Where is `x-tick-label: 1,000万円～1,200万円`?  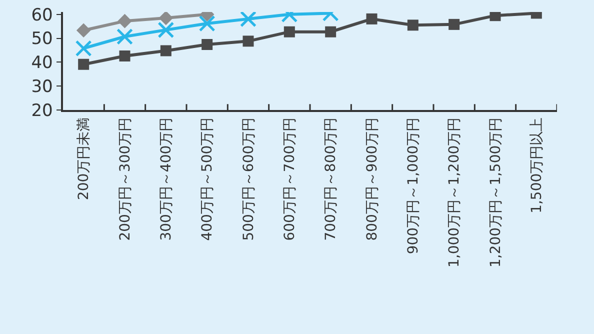
x-tick-label: 1,000万円～1,200万円 is located at coordinates (454, 192).